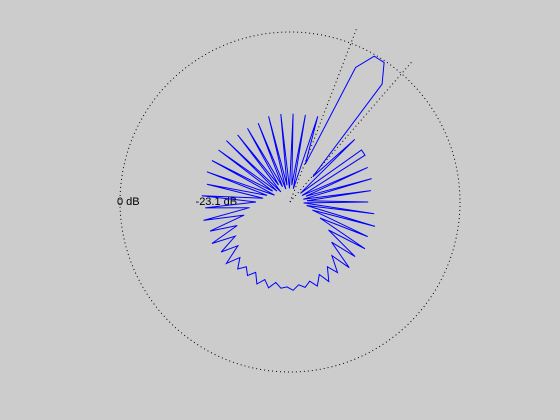 This screenshot has height=420, width=560. Describe the element at coordinates (128, 202) in the screenshot. I see `range-label: 0 dB` at that location.